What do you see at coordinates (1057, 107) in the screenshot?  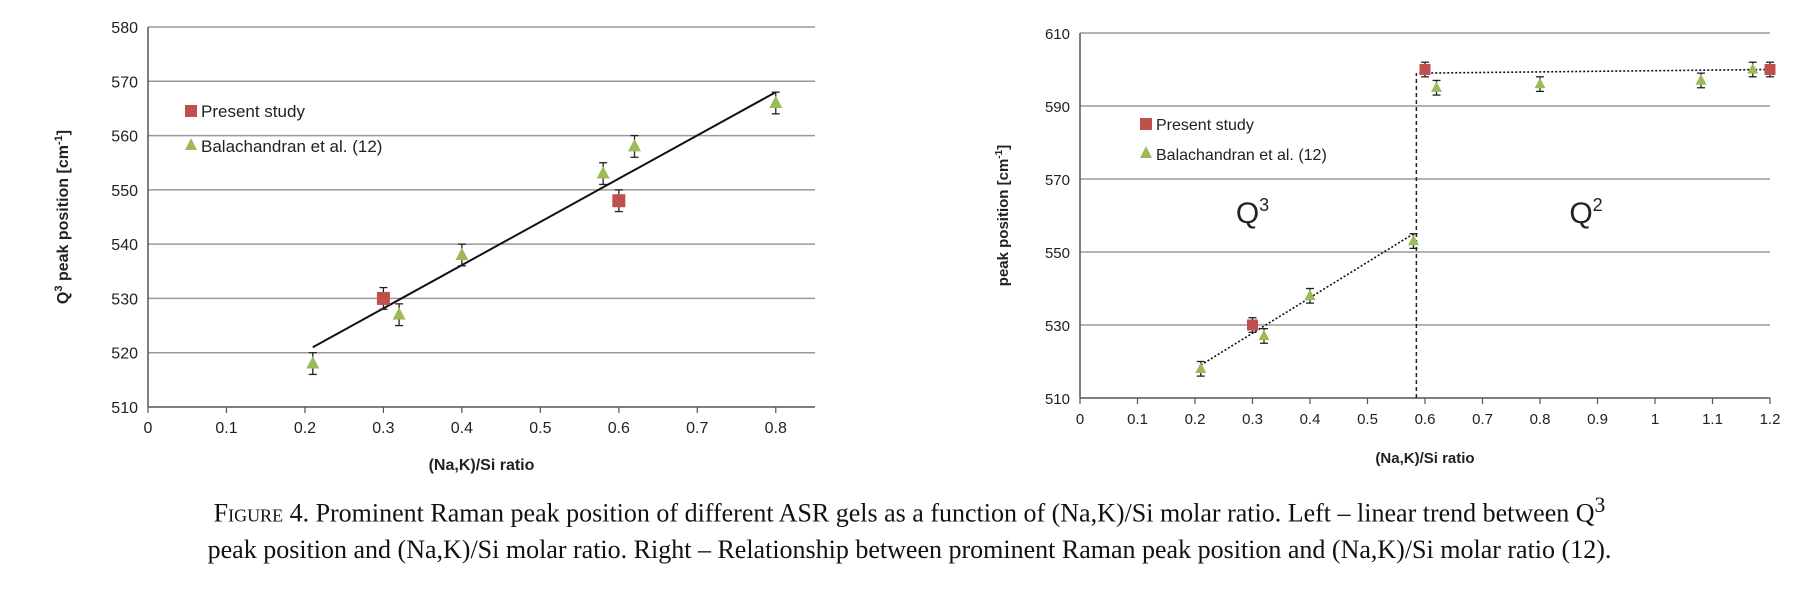 I see `chart2-y-tick-label: 590` at bounding box center [1057, 107].